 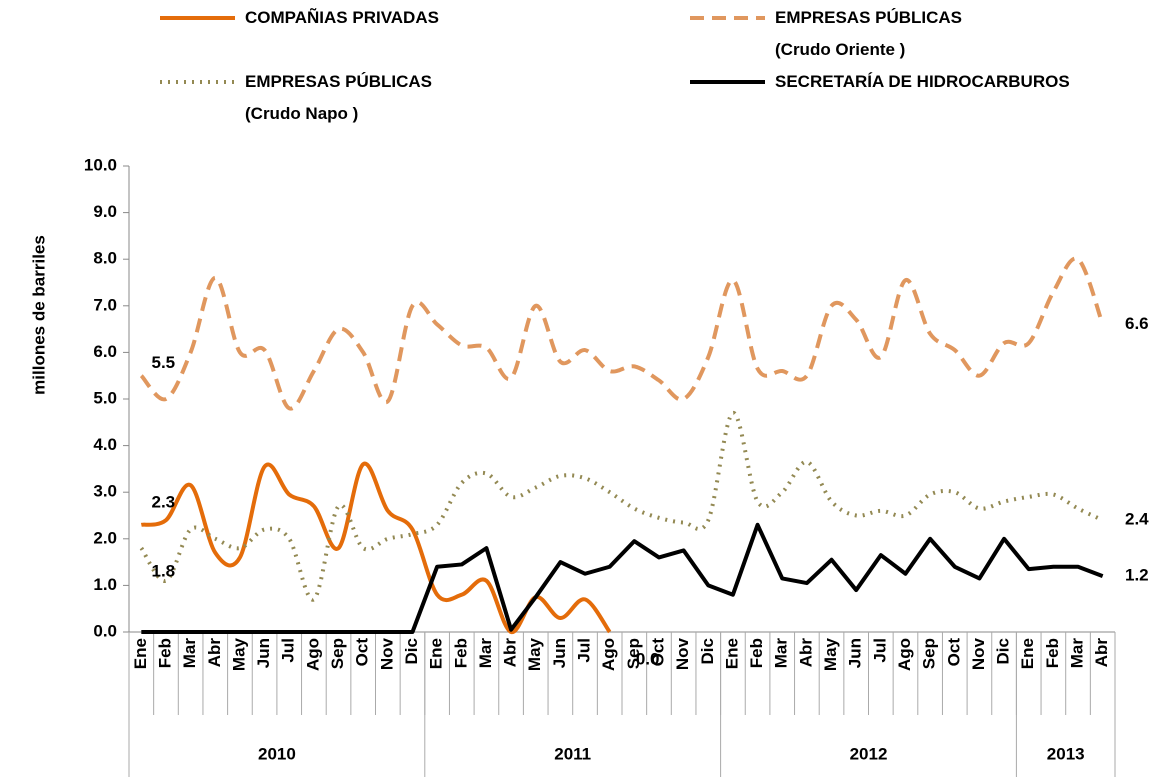 What do you see at coordinates (105, 351) in the screenshot?
I see `y-tick-label: 6.0` at bounding box center [105, 351].